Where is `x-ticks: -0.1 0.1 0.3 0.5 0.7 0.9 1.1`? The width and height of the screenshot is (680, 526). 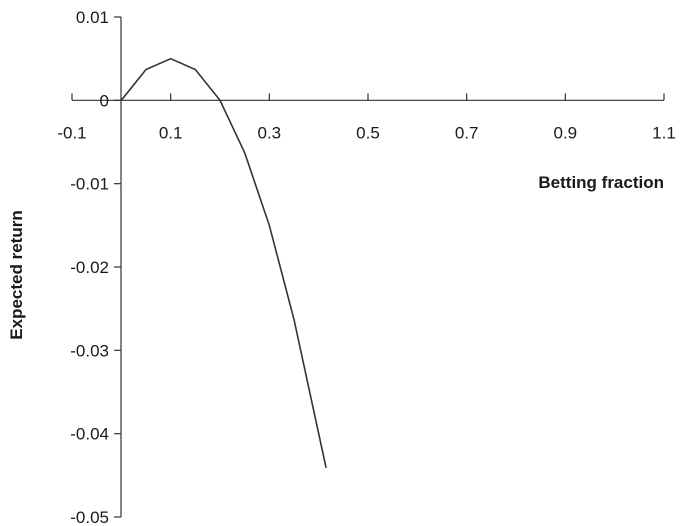
x-ticks: -0.1 0.1 0.3 0.5 0.7 0.9 1.1 is located at coordinates (366, 117).